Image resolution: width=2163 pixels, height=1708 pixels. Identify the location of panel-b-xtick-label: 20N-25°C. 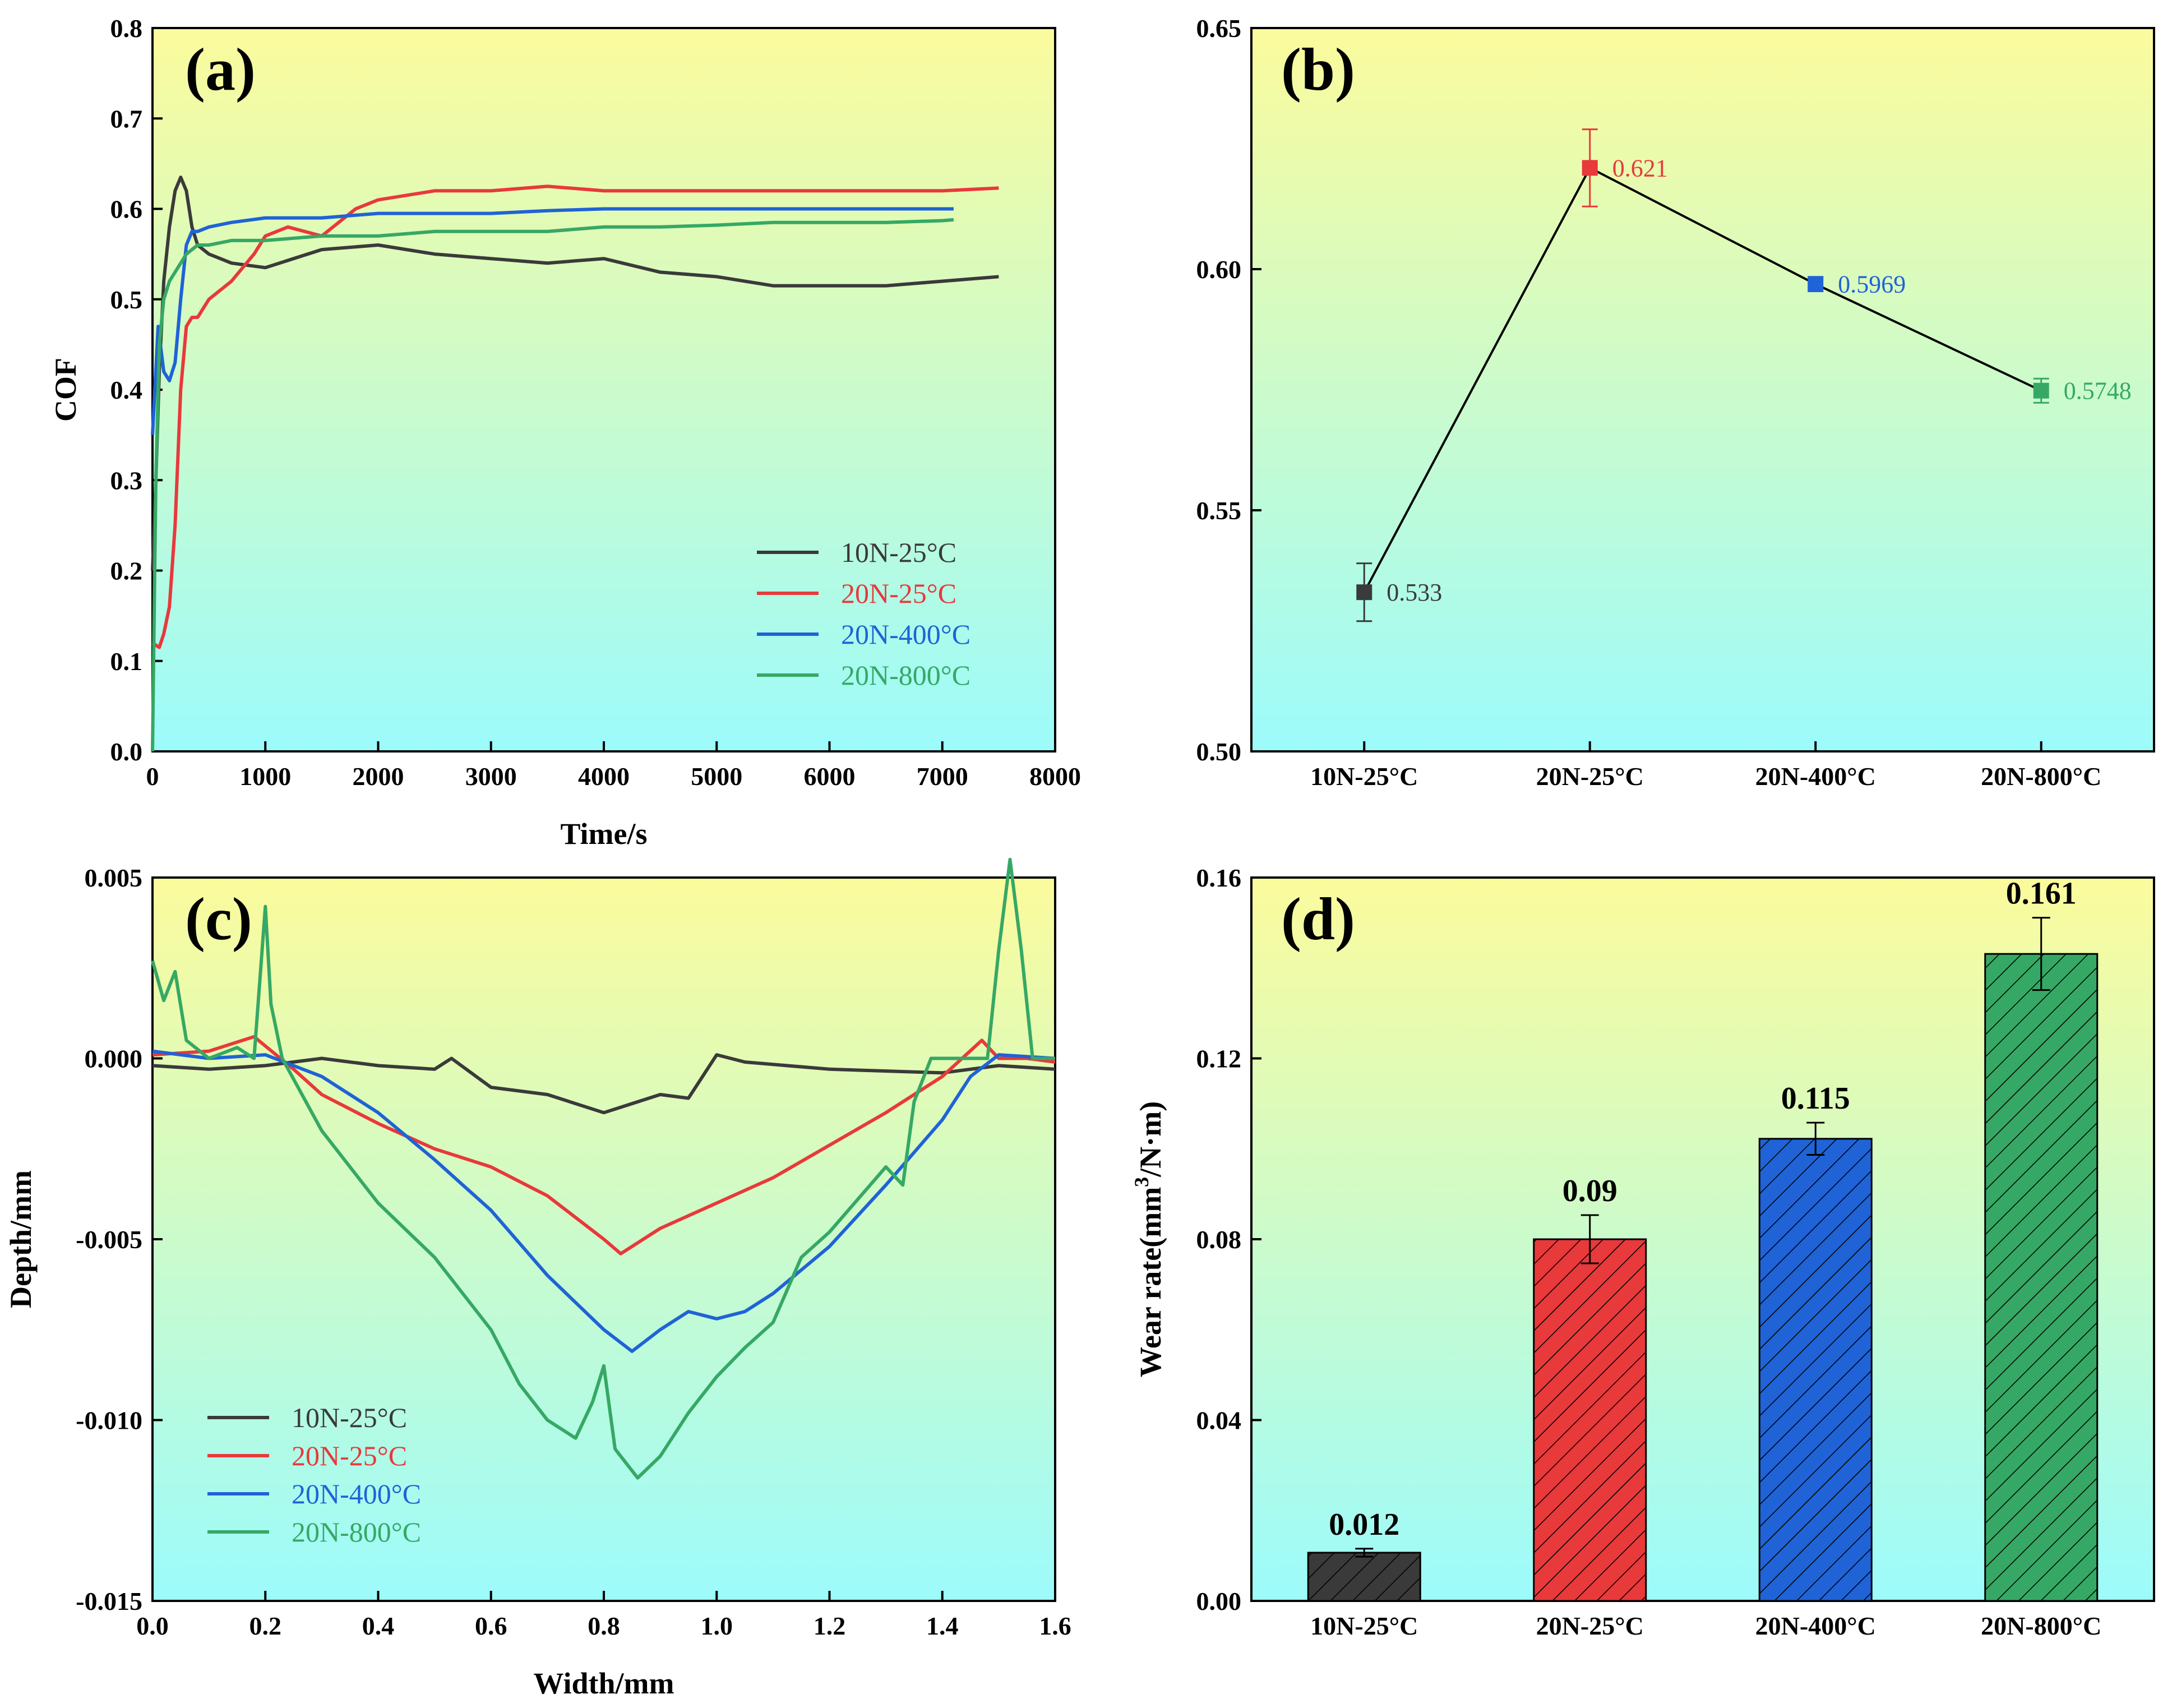
(1590, 776).